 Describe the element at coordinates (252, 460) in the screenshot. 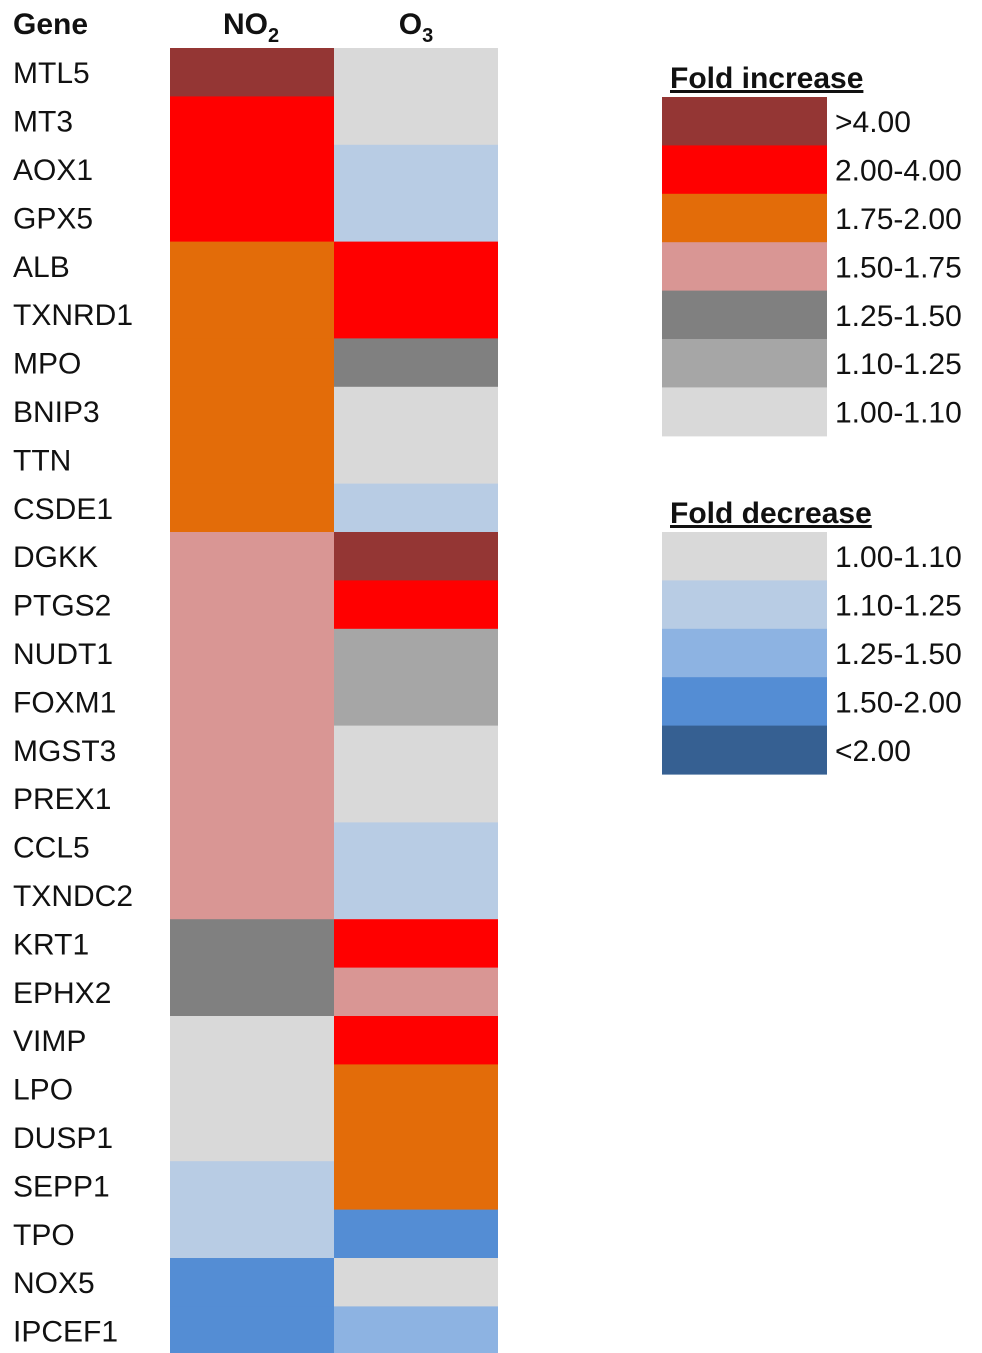

I see `heatmap-cell-no2-ttn` at that location.